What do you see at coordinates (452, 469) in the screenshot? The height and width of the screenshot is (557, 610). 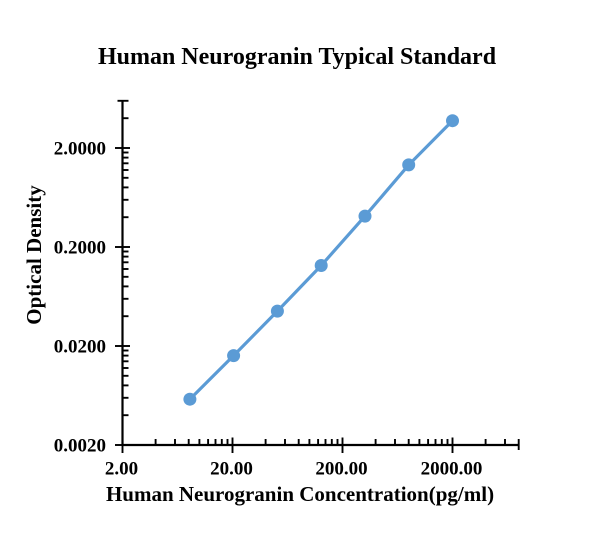 I see `x-tick-label: 2000.00` at bounding box center [452, 469].